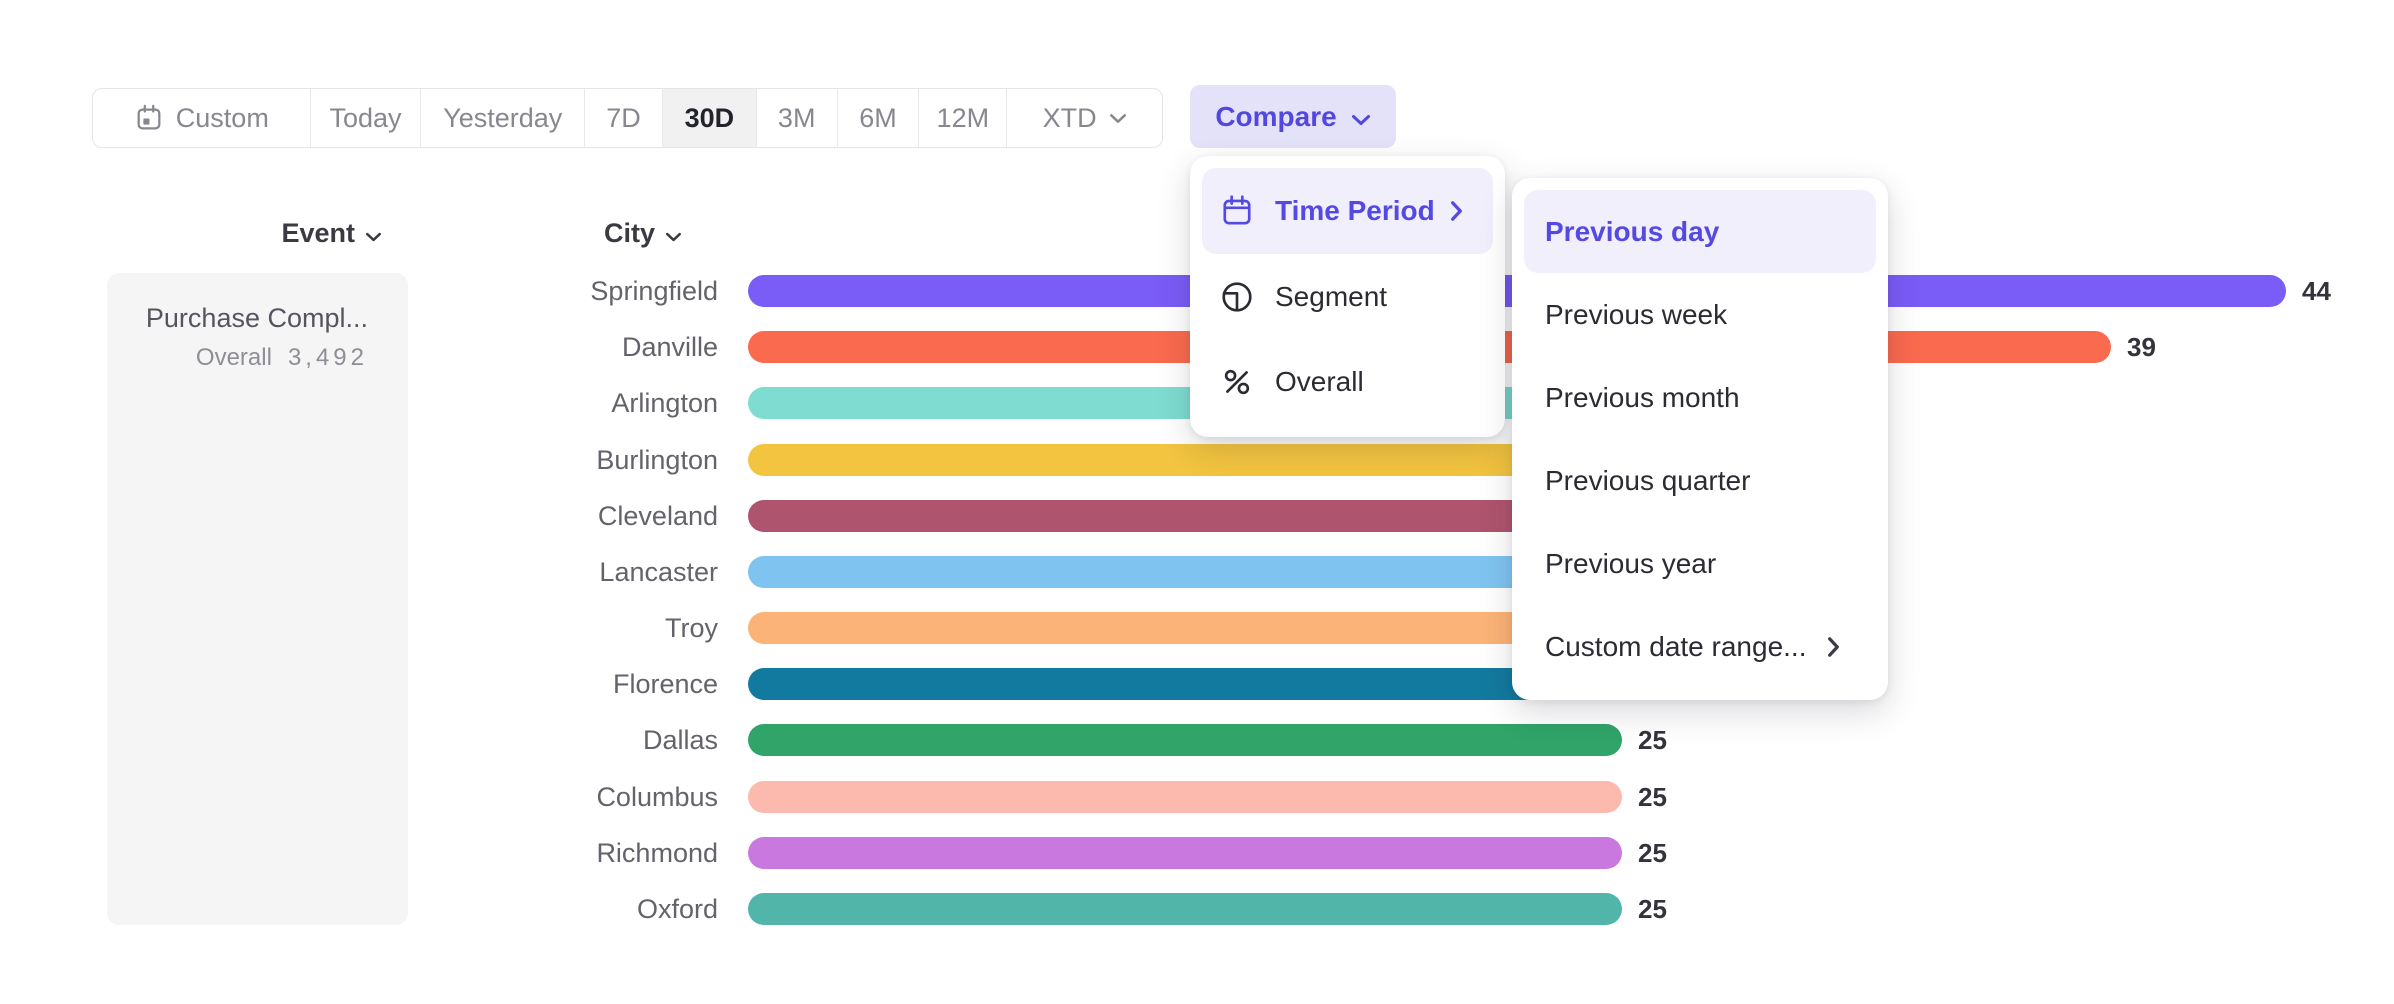 Image resolution: width=2394 pixels, height=1004 pixels. I want to click on menu-item-label: Previous quarter, so click(1648, 480).